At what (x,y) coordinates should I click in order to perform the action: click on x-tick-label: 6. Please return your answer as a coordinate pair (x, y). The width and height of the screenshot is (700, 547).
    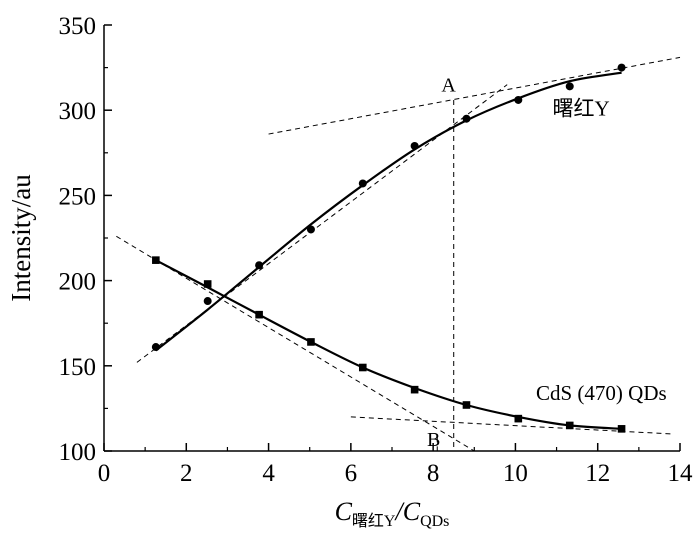
    Looking at the image, I should click on (351, 473).